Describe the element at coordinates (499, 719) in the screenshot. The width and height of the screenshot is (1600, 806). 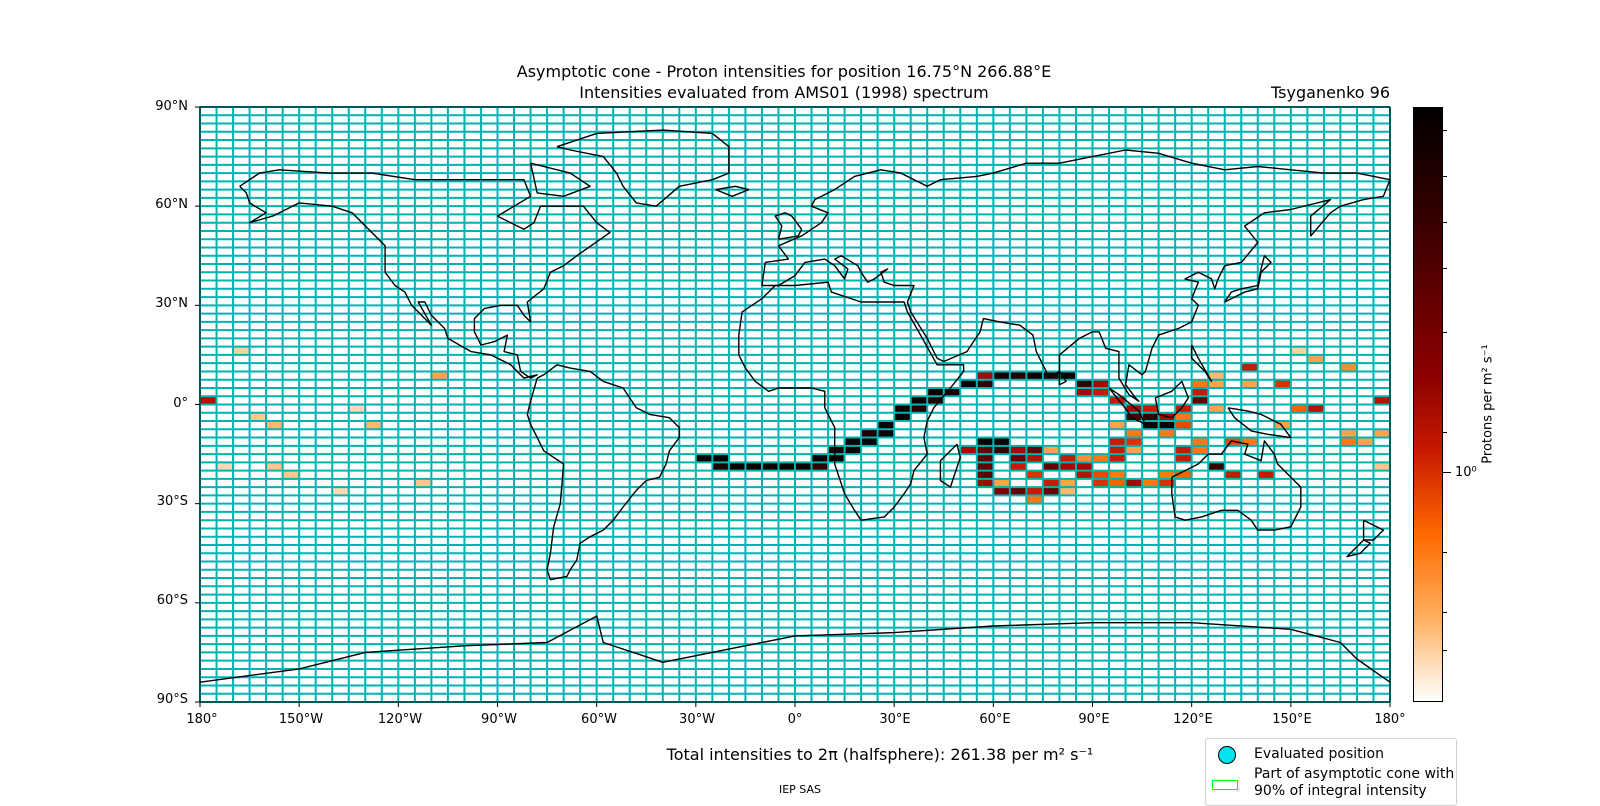
I see `lon-label: 90°W` at that location.